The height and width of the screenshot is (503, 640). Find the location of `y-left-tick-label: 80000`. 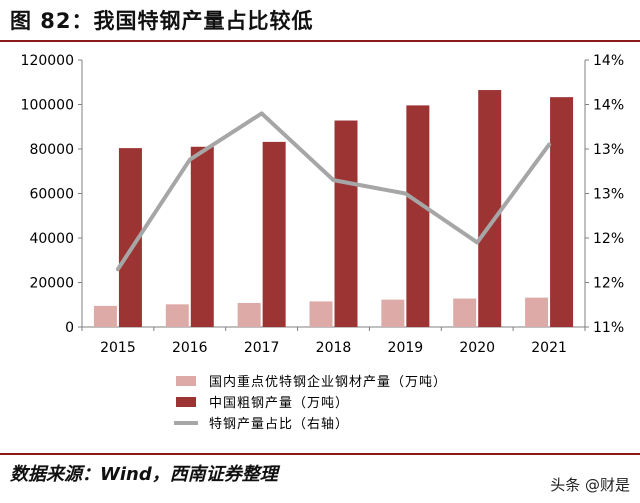

y-left-tick-label: 80000 is located at coordinates (51, 150).